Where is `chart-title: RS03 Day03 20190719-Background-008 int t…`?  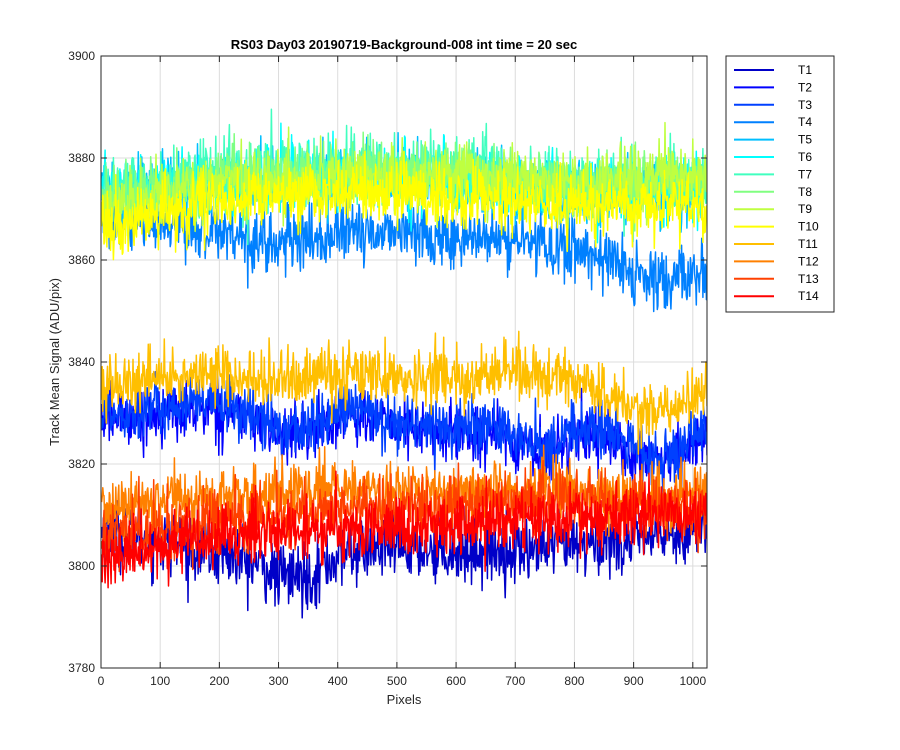 chart-title: RS03 Day03 20190719-Background-008 int t… is located at coordinates (404, 44).